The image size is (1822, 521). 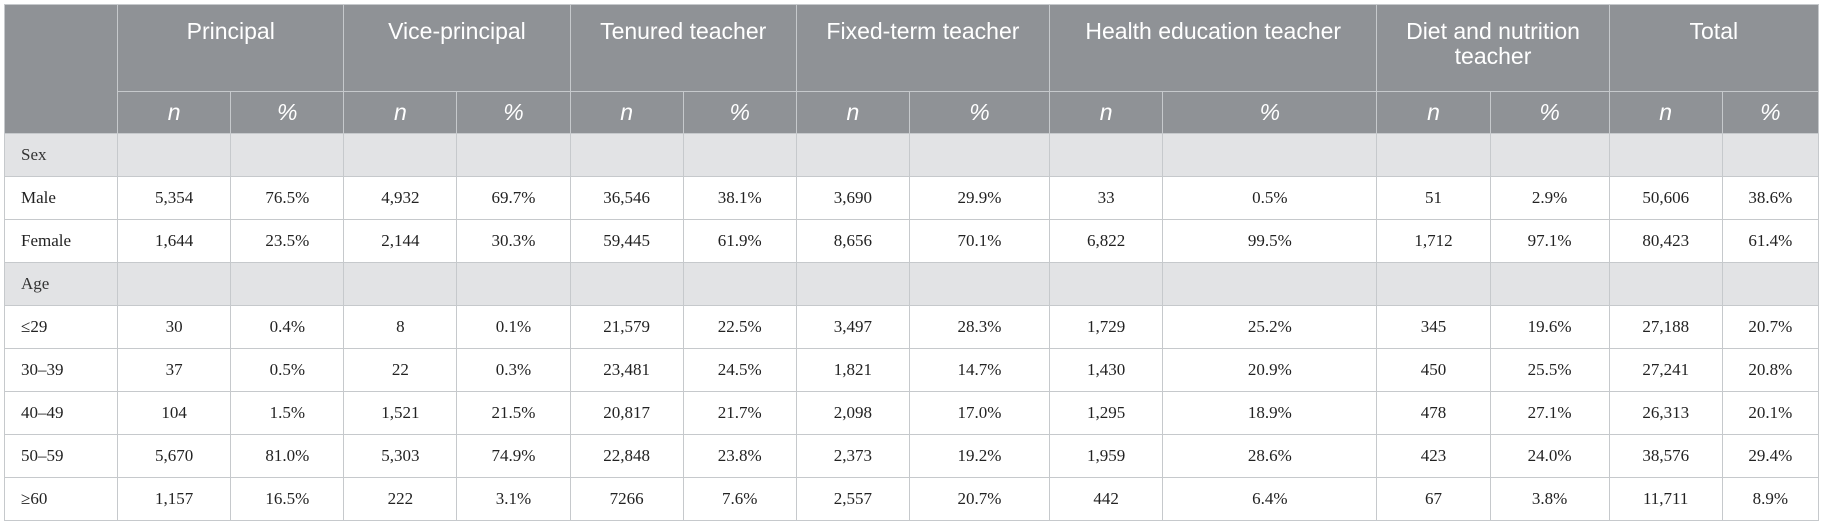 I want to click on count-cell: 104, so click(x=174, y=413).